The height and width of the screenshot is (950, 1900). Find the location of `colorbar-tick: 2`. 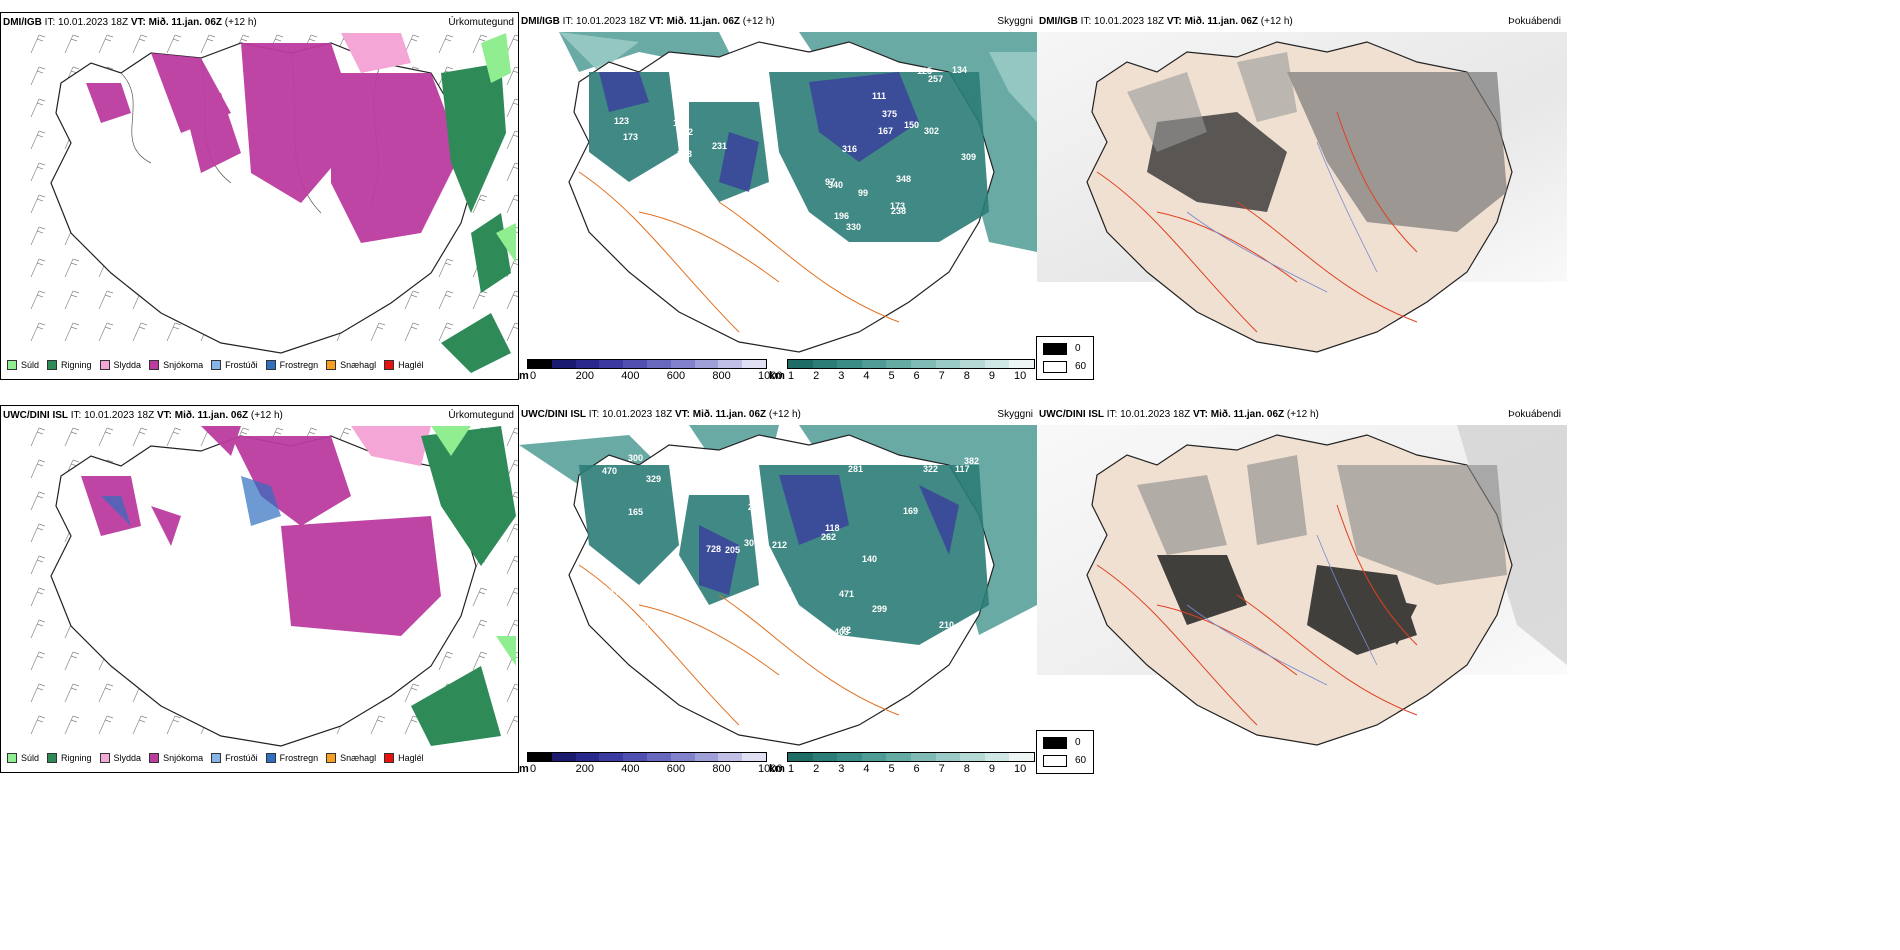

colorbar-tick: 2 is located at coordinates (816, 768).